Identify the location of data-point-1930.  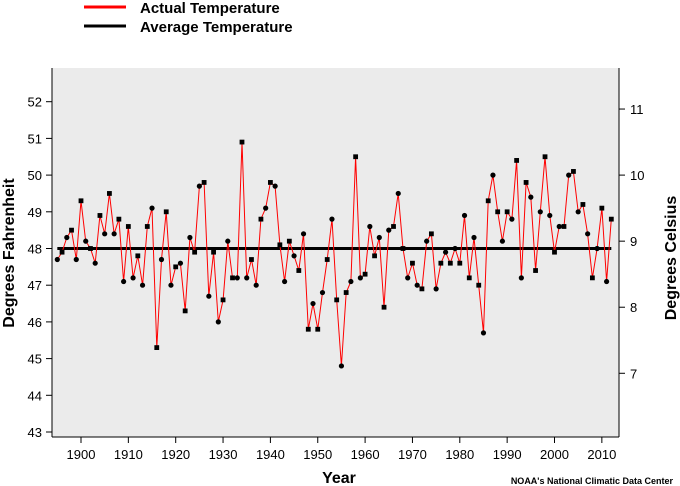
(223, 300).